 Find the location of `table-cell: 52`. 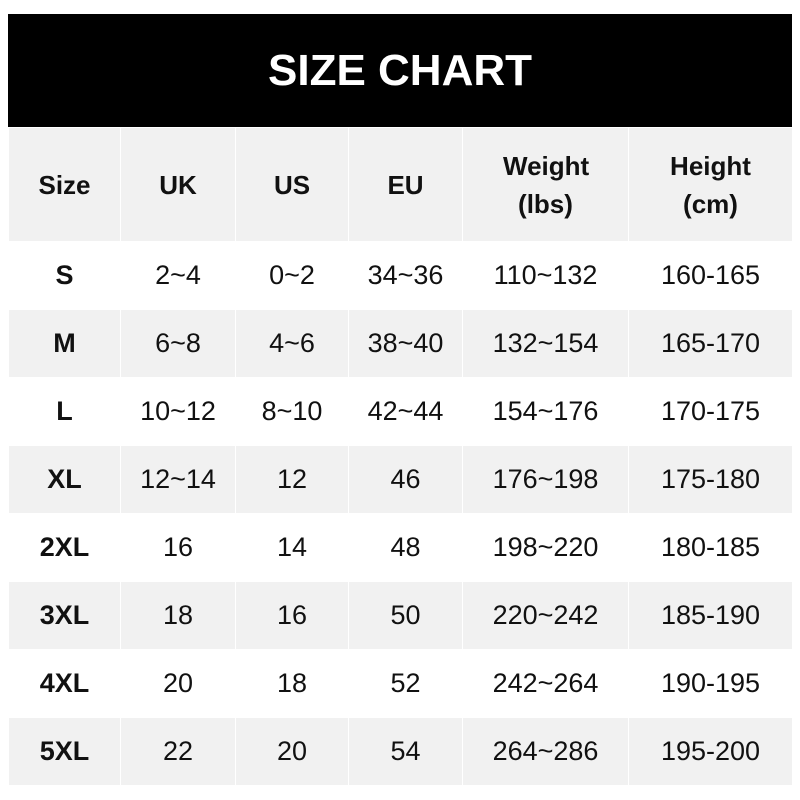

table-cell: 52 is located at coordinates (405, 683).